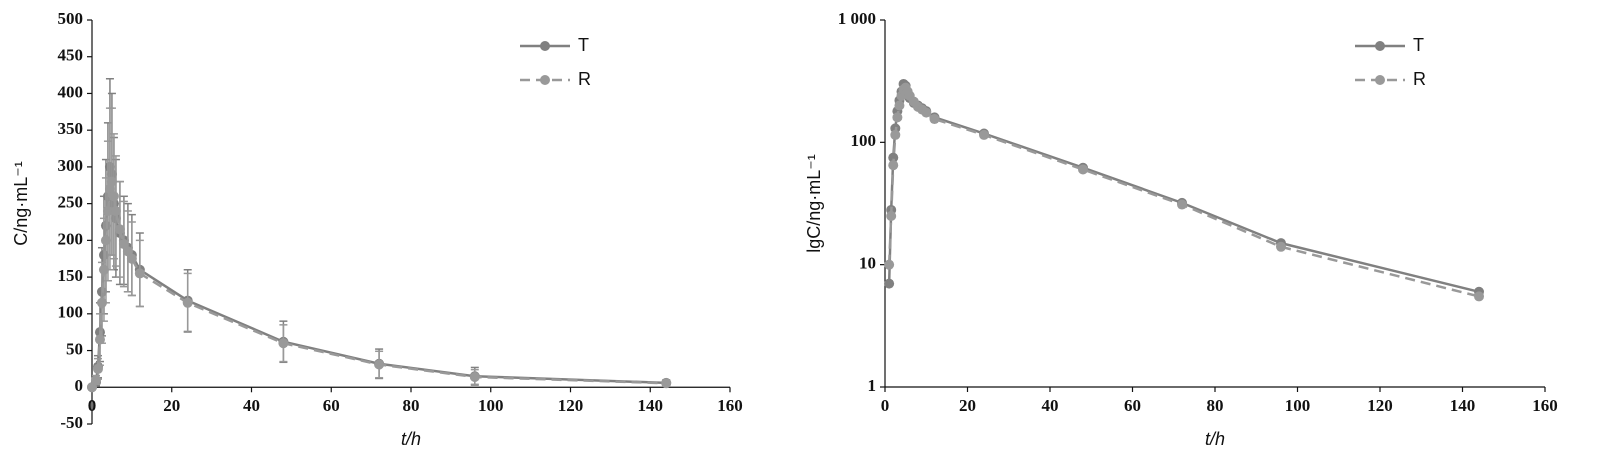  What do you see at coordinates (71, 422) in the screenshot?
I see `y-tick-label: -50` at bounding box center [71, 422].